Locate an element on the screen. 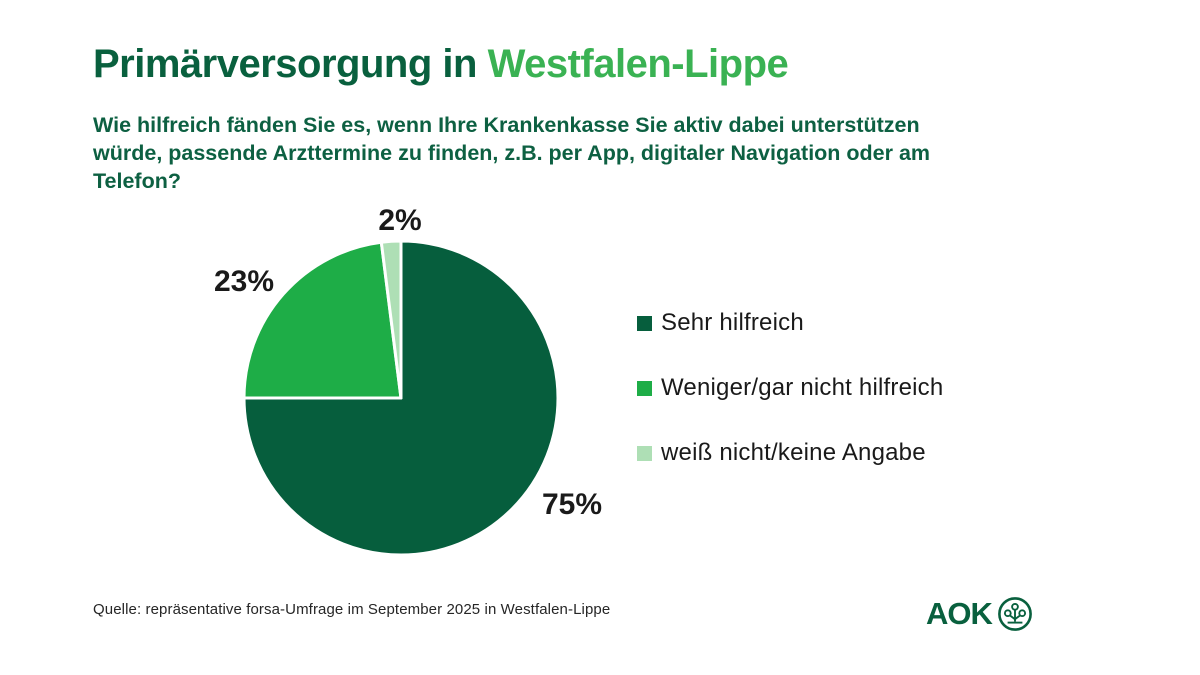  page-title: Primärversorgung in Westfalen-Lippe is located at coordinates (441, 64).